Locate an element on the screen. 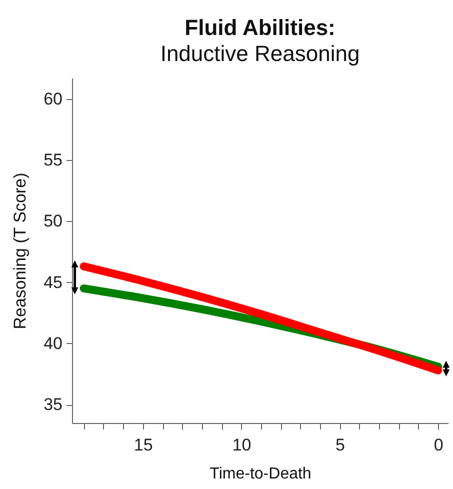 The image size is (453, 489). y-tick-label: 45 is located at coordinates (53, 282).